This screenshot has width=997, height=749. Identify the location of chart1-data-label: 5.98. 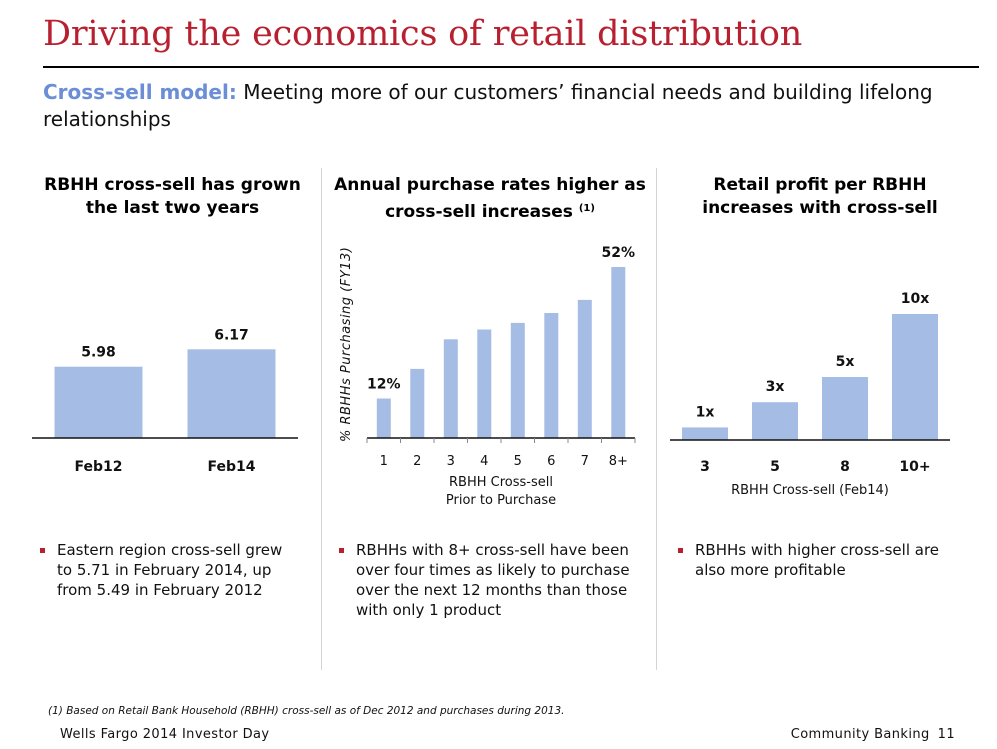
(98, 353).